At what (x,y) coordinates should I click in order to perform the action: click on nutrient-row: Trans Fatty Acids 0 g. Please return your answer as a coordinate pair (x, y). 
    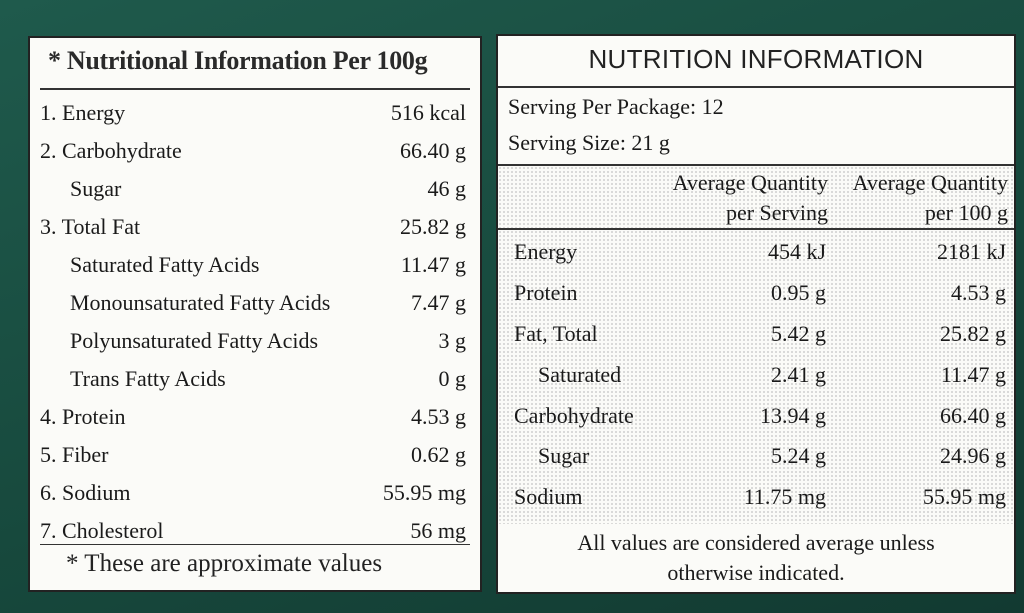
    Looking at the image, I should click on (253, 379).